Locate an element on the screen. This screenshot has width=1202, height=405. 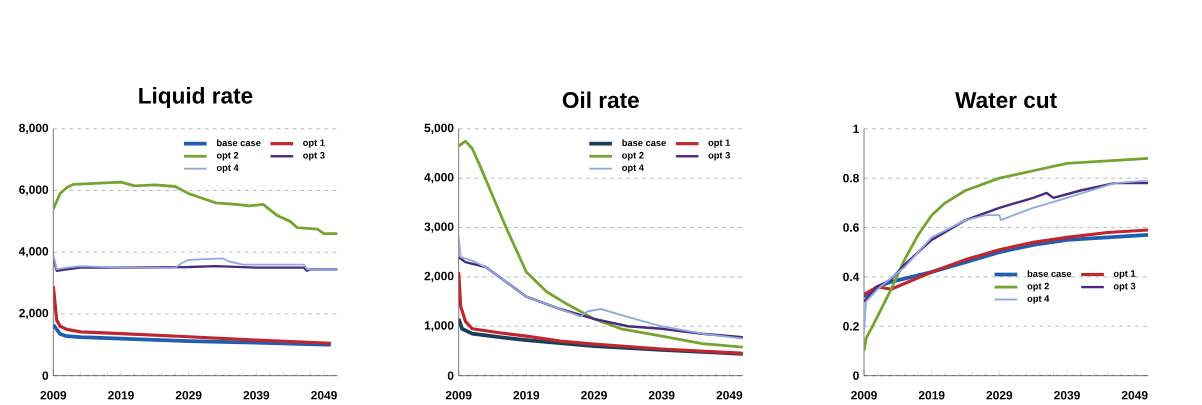
y-tick-label: 5,000 is located at coordinates (439, 128).